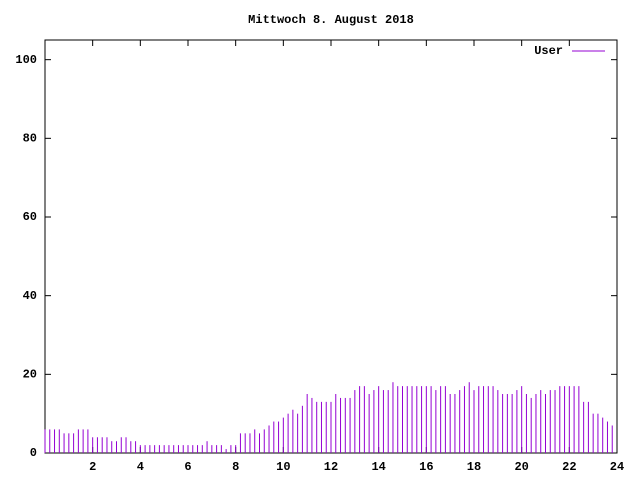 The width and height of the screenshot is (640, 480). Describe the element at coordinates (235, 467) in the screenshot. I see `x-tick-label: 8` at that location.